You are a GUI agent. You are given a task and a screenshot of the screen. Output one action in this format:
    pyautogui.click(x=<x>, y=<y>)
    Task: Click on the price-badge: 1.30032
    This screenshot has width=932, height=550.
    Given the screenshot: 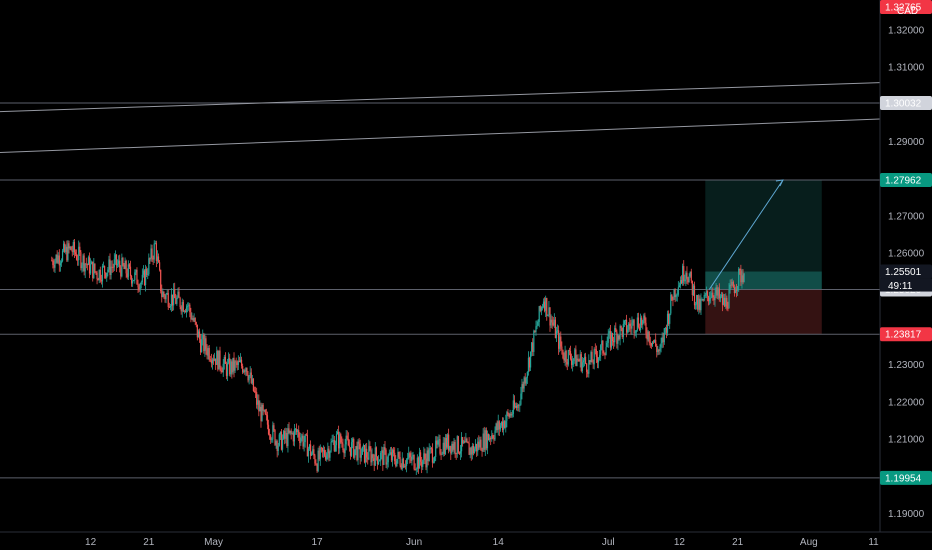 What is the action you would take?
    pyautogui.click(x=906, y=102)
    